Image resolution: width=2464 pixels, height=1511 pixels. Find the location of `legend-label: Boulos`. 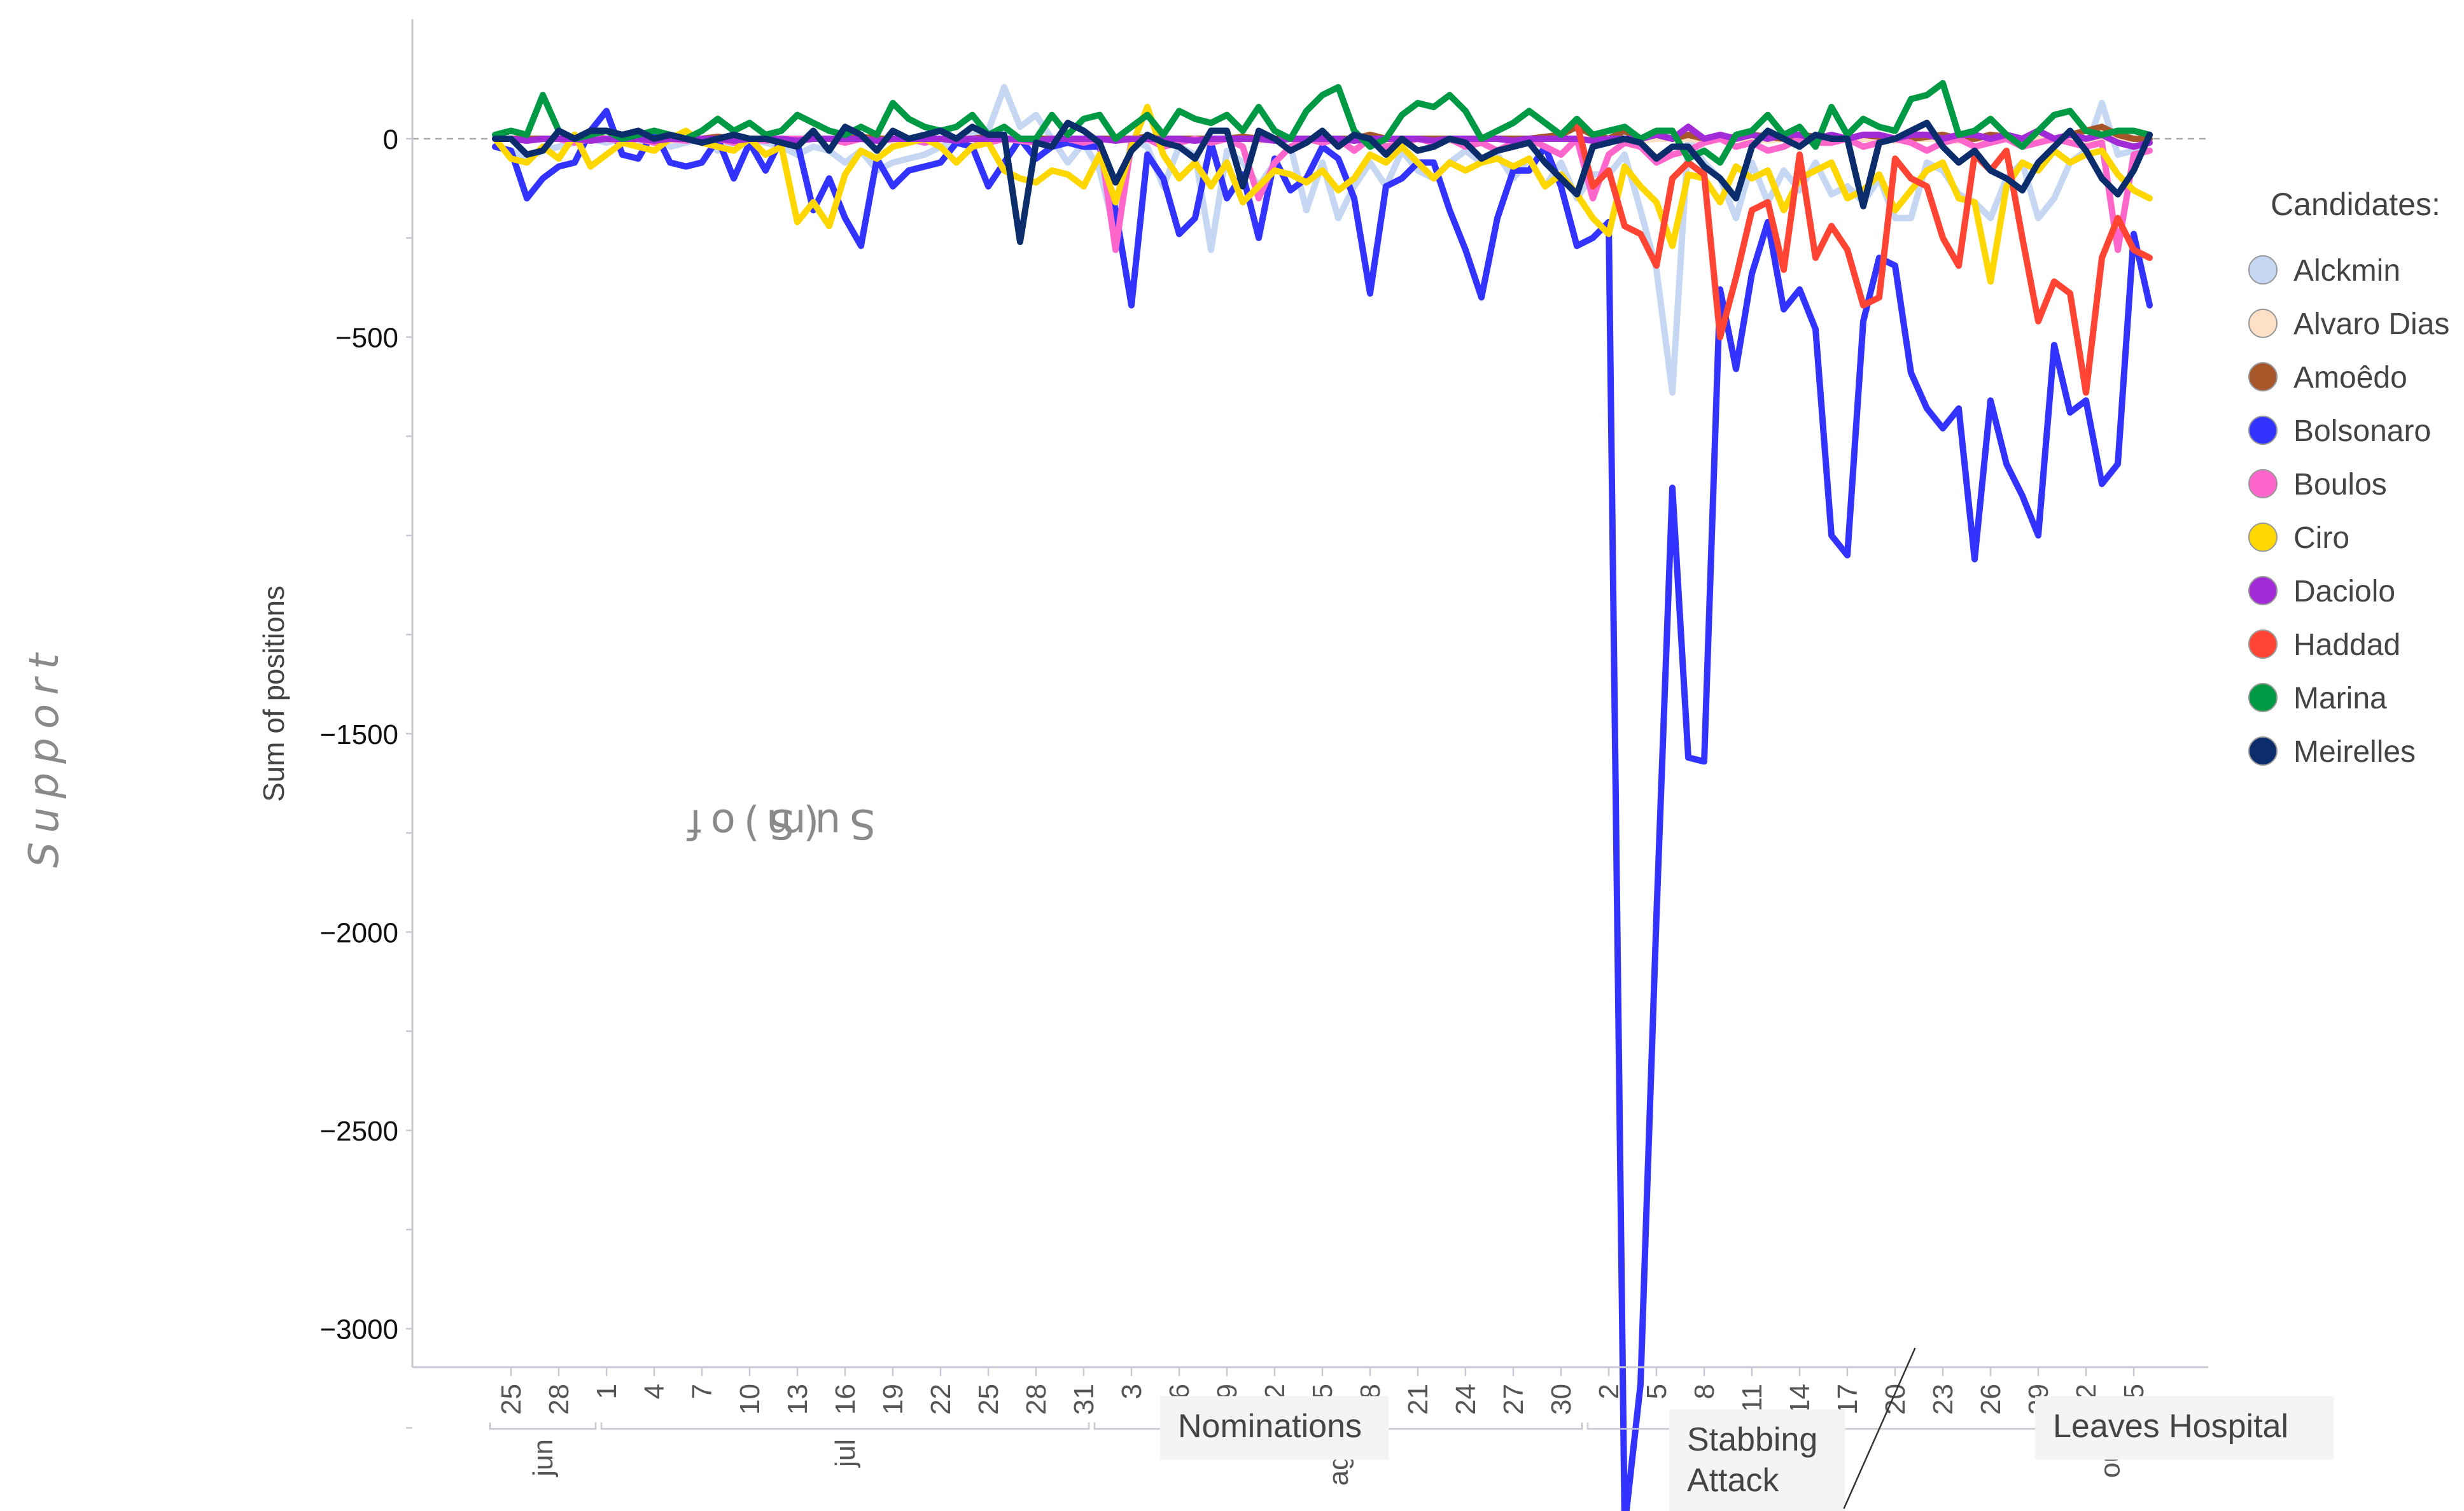

legend-label: Boulos is located at coordinates (2340, 485).